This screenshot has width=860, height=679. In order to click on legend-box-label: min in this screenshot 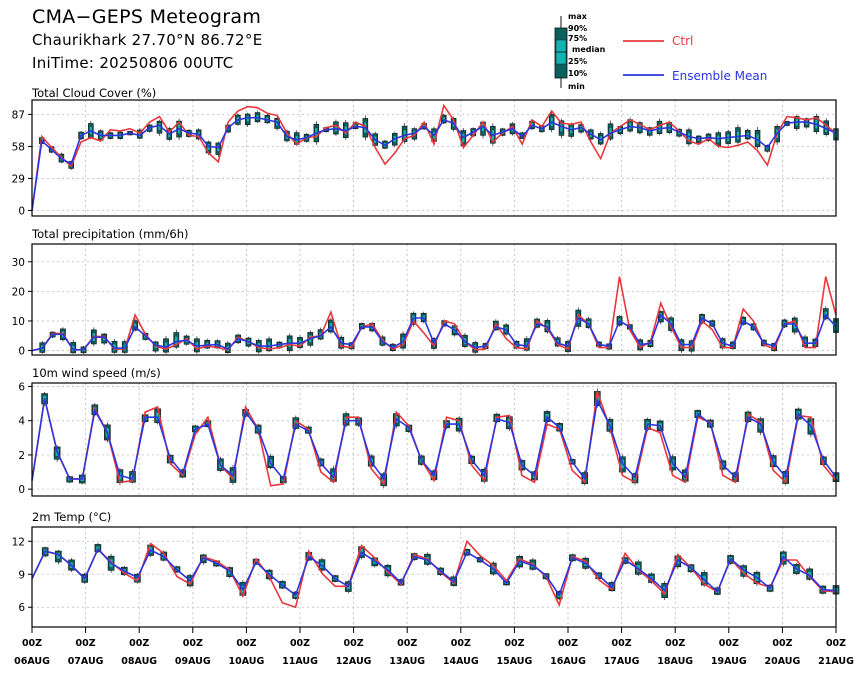, I will do `click(576, 86)`.